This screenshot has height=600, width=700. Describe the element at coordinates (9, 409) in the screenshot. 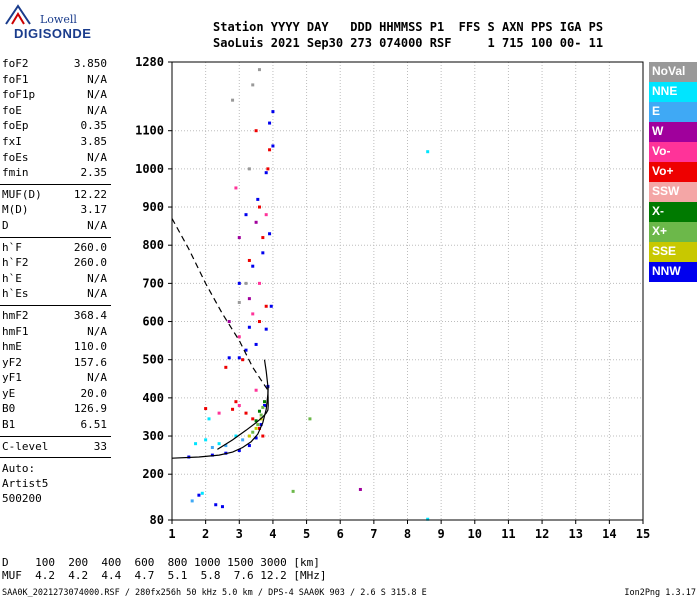

I see `param-key: B0` at that location.